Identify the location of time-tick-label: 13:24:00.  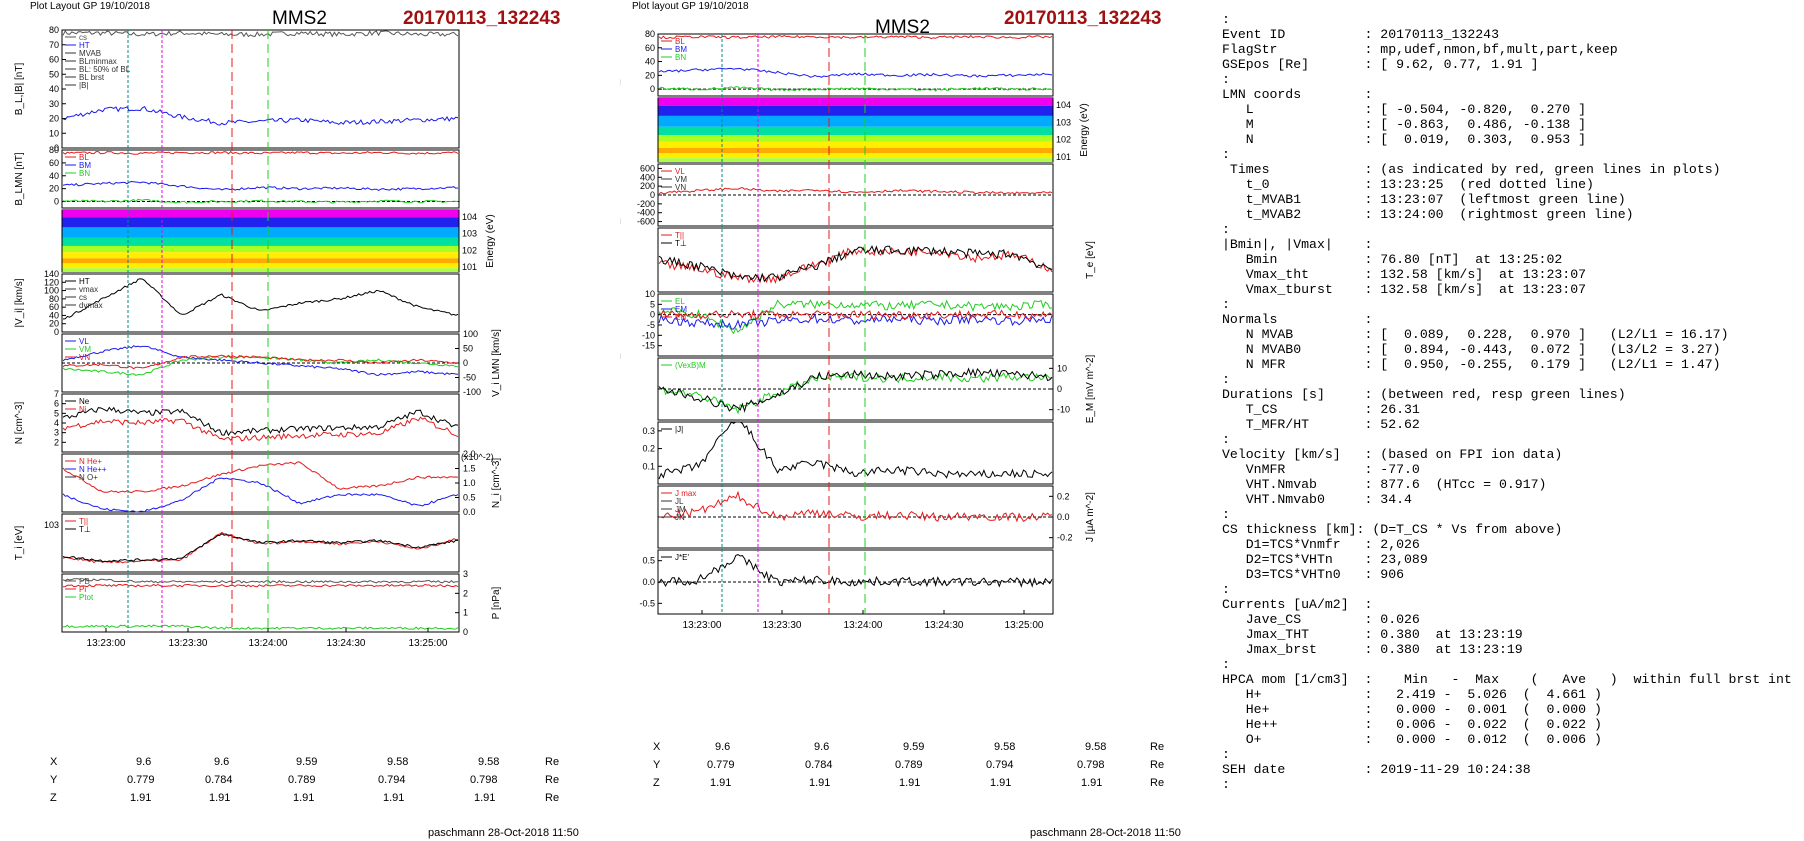
(268, 643).